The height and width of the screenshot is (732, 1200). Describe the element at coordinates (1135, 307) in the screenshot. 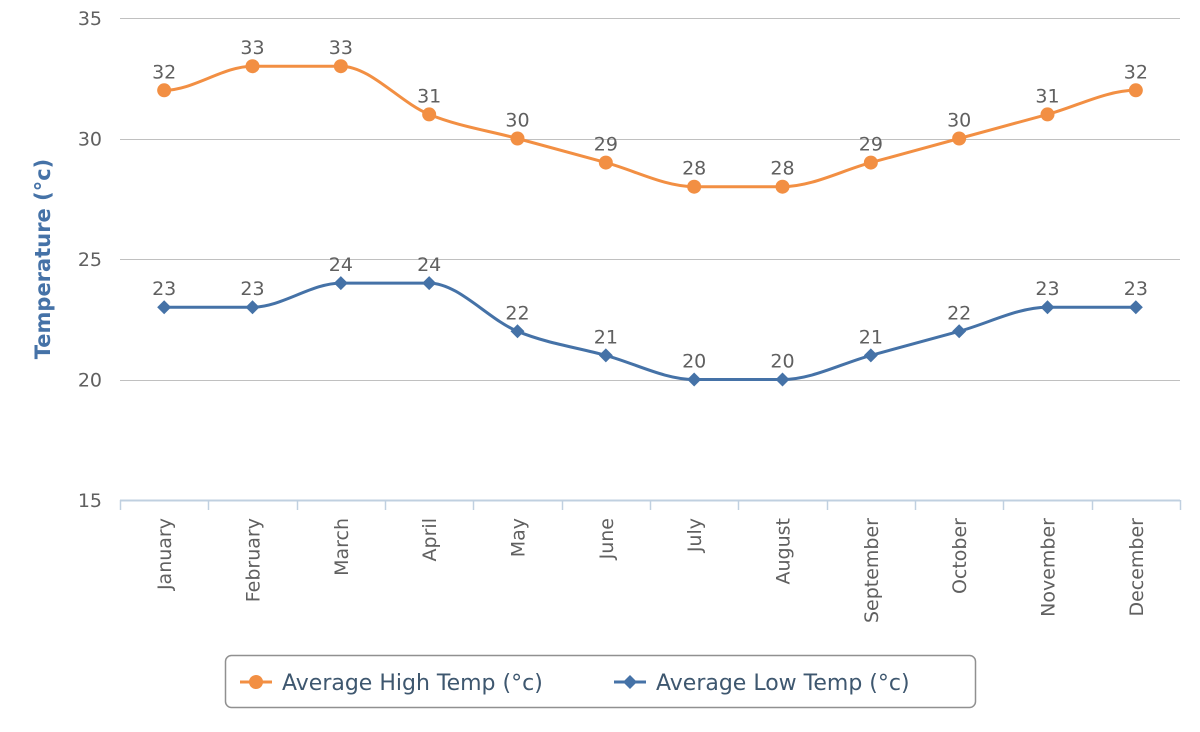

I see `point-low-december` at that location.